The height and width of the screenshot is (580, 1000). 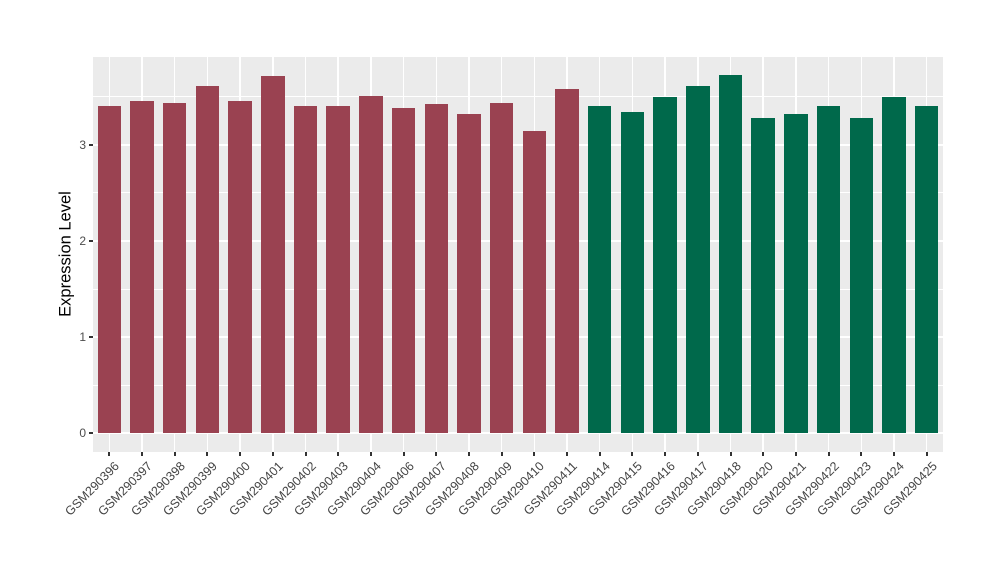 What do you see at coordinates (338, 270) in the screenshot?
I see `bar-GSM290403` at bounding box center [338, 270].